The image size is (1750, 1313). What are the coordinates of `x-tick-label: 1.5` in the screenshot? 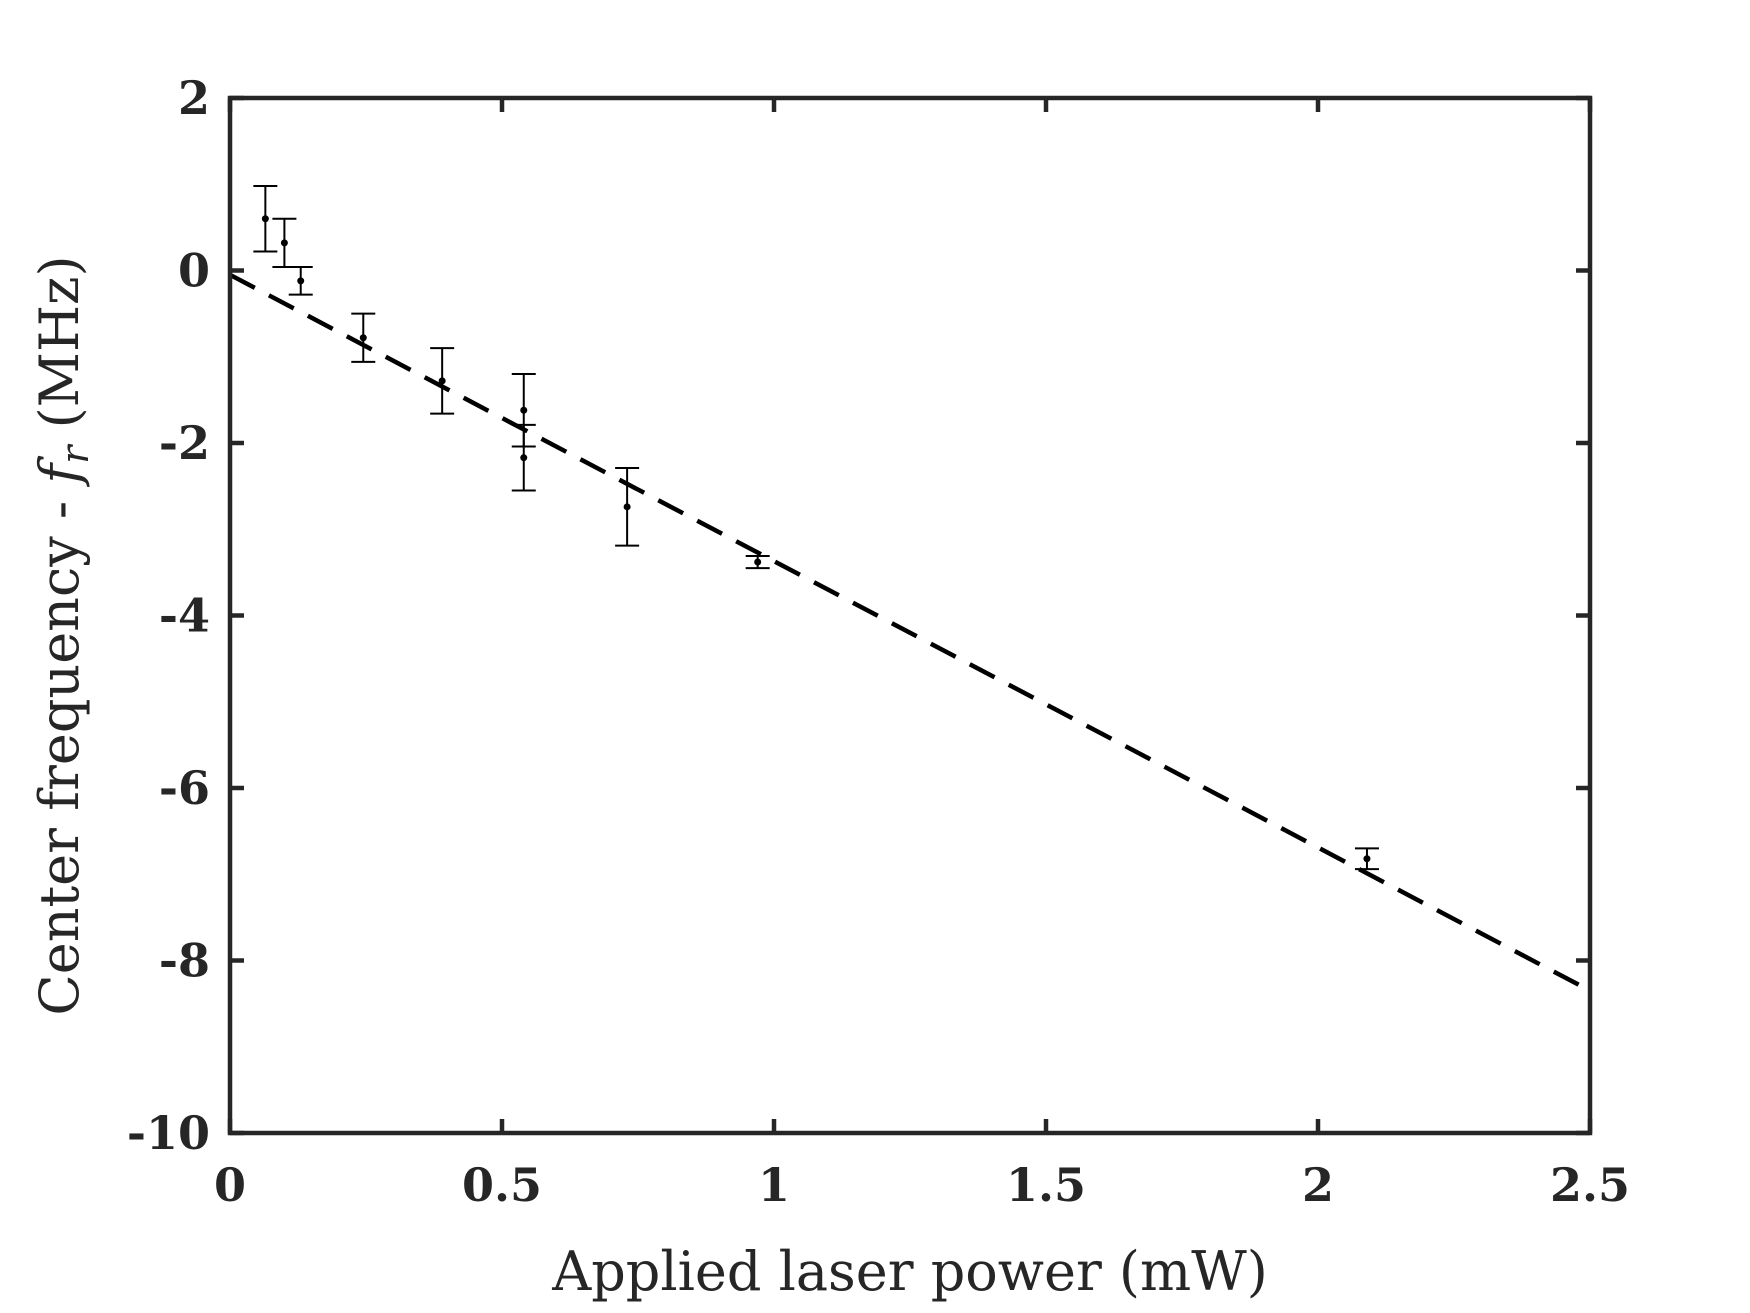 It's located at (1046, 1185).